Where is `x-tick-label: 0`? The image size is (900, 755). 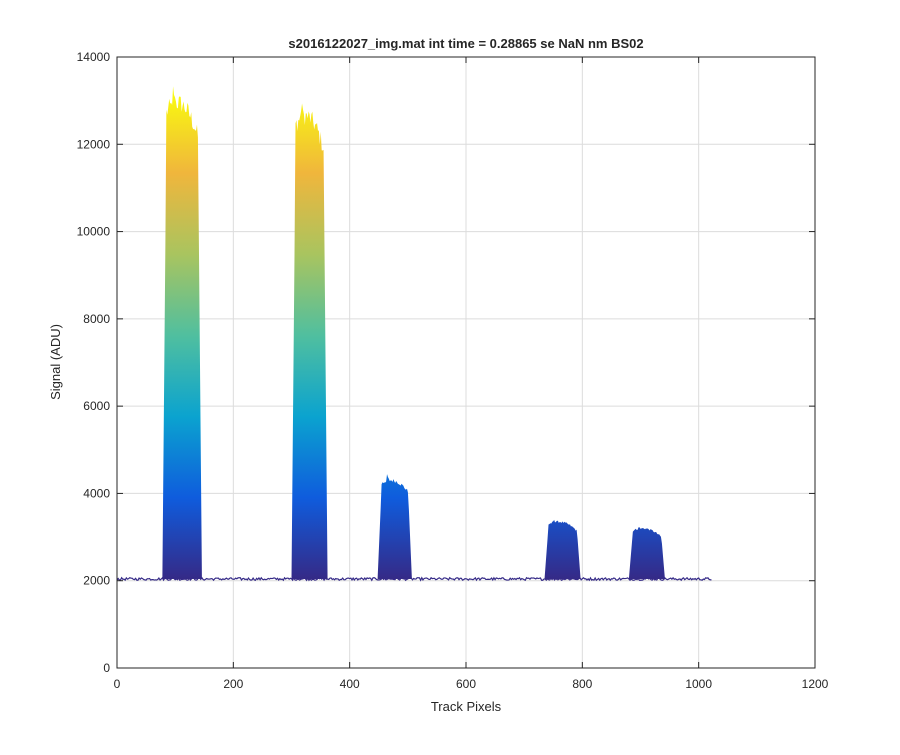 x-tick-label: 0 is located at coordinates (117, 684).